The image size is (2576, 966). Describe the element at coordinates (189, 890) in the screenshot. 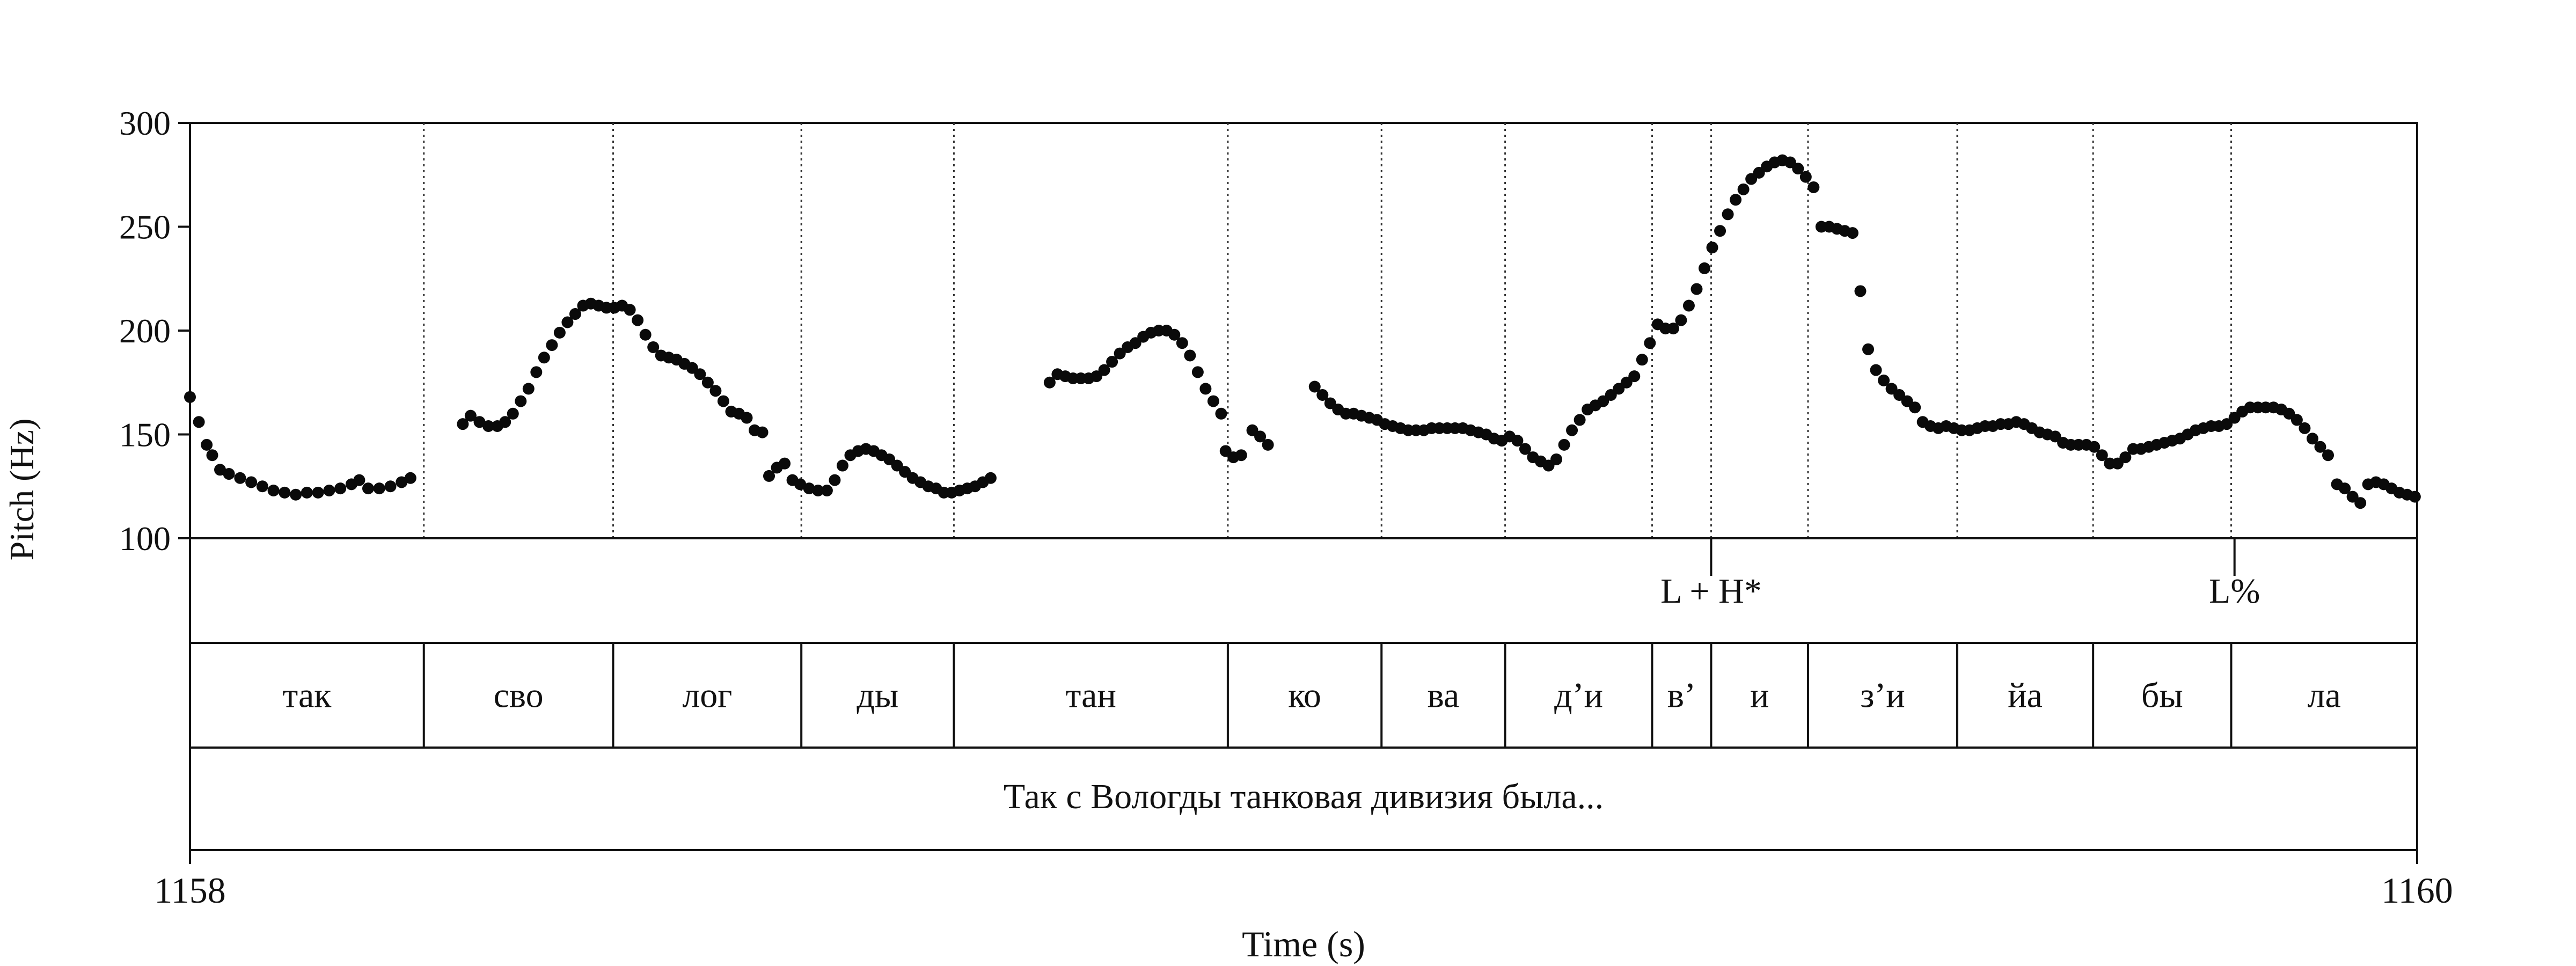

I see `x-tick-label: 1158` at that location.